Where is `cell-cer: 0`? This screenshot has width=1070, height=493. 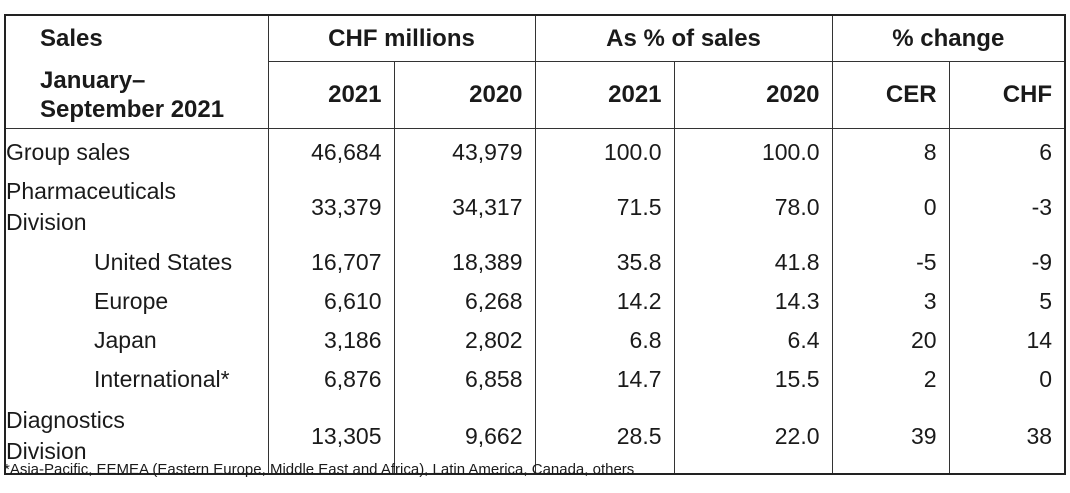 cell-cer: 0 is located at coordinates (890, 207).